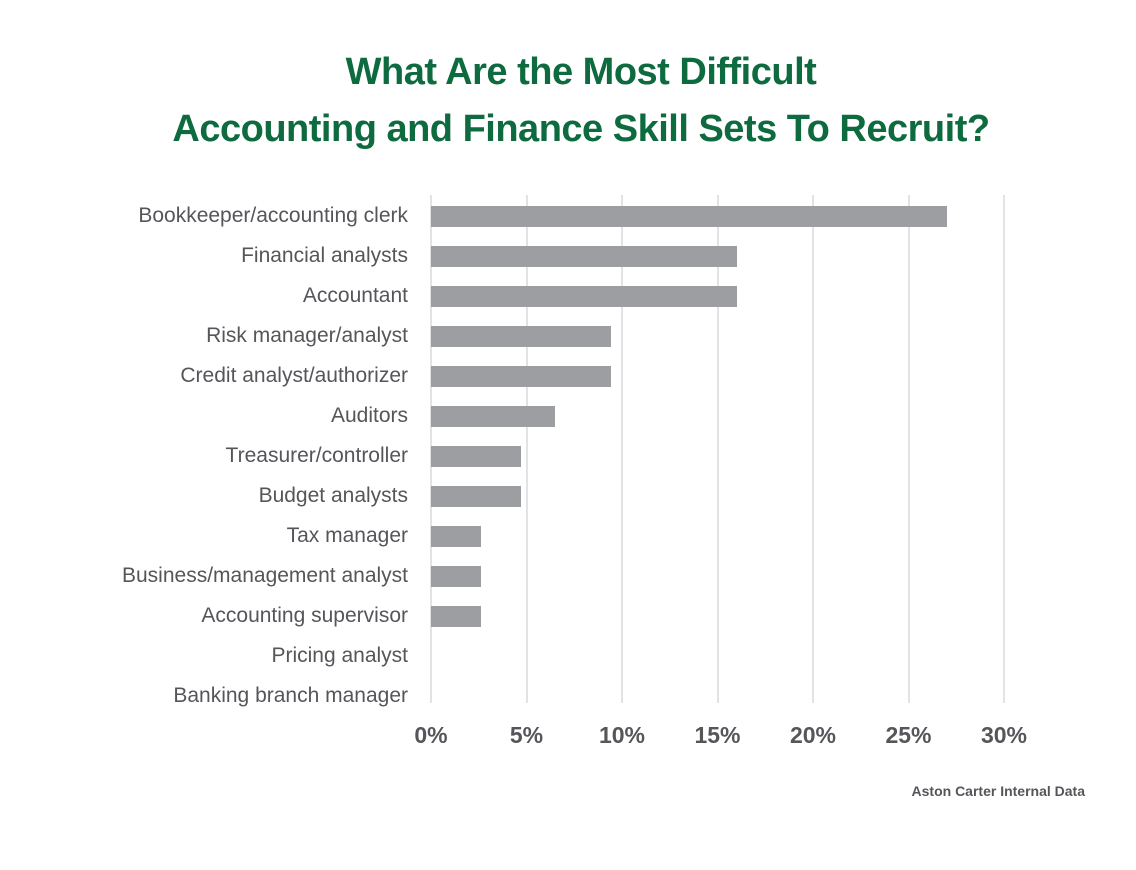 The width and height of the screenshot is (1136, 870). What do you see at coordinates (568, 696) in the screenshot?
I see `category-row: Banking branch manager` at bounding box center [568, 696].